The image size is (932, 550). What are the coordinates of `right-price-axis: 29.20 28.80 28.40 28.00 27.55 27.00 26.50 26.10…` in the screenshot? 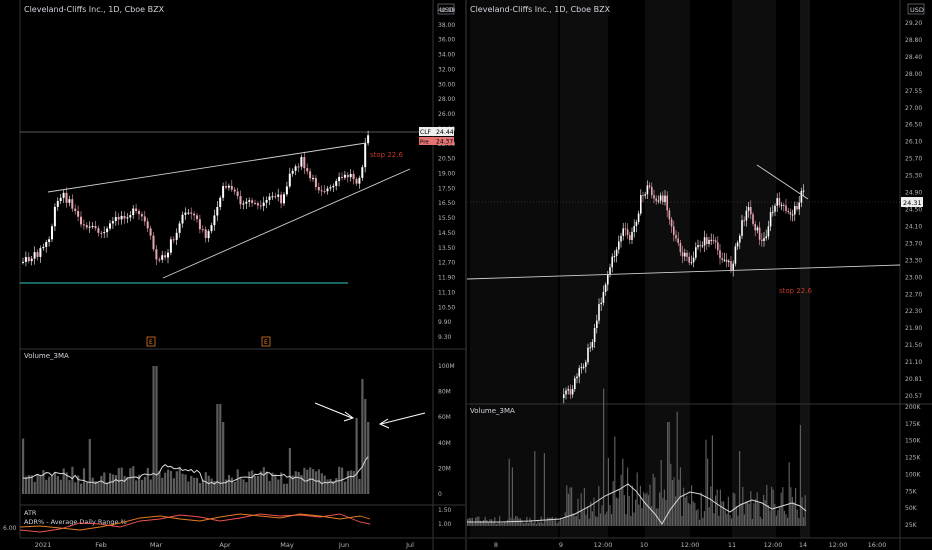 It's located at (913, 210).